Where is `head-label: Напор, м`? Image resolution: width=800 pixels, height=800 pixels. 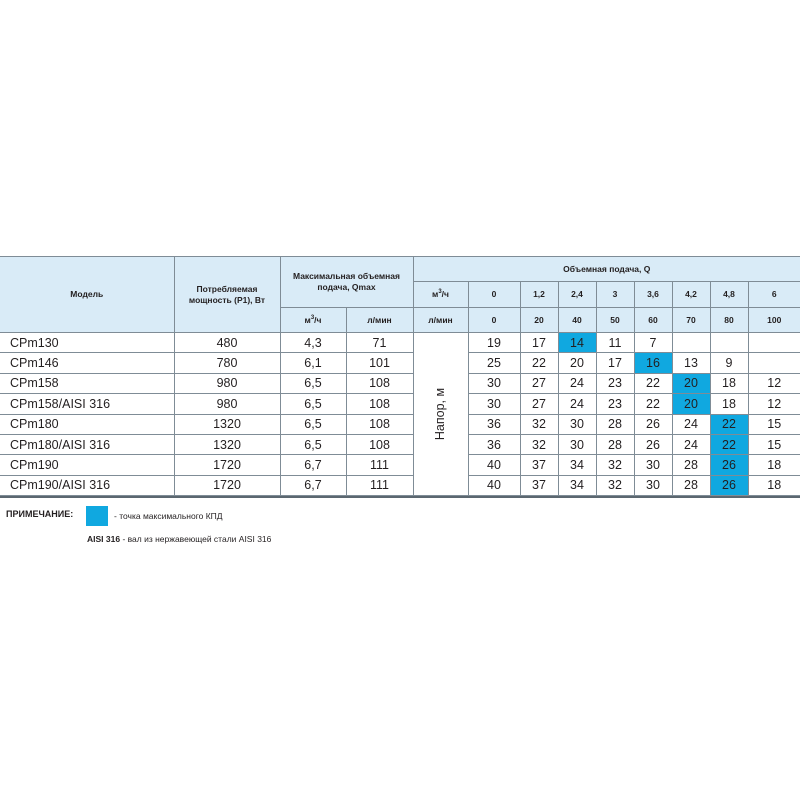 head-label: Напор, м is located at coordinates (440, 414).